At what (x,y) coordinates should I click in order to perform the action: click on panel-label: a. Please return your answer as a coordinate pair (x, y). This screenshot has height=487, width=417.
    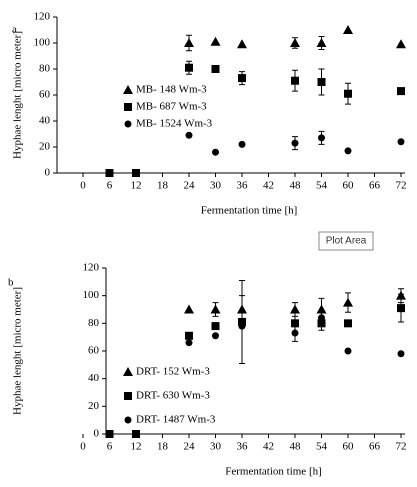
    Looking at the image, I should click on (14, 30).